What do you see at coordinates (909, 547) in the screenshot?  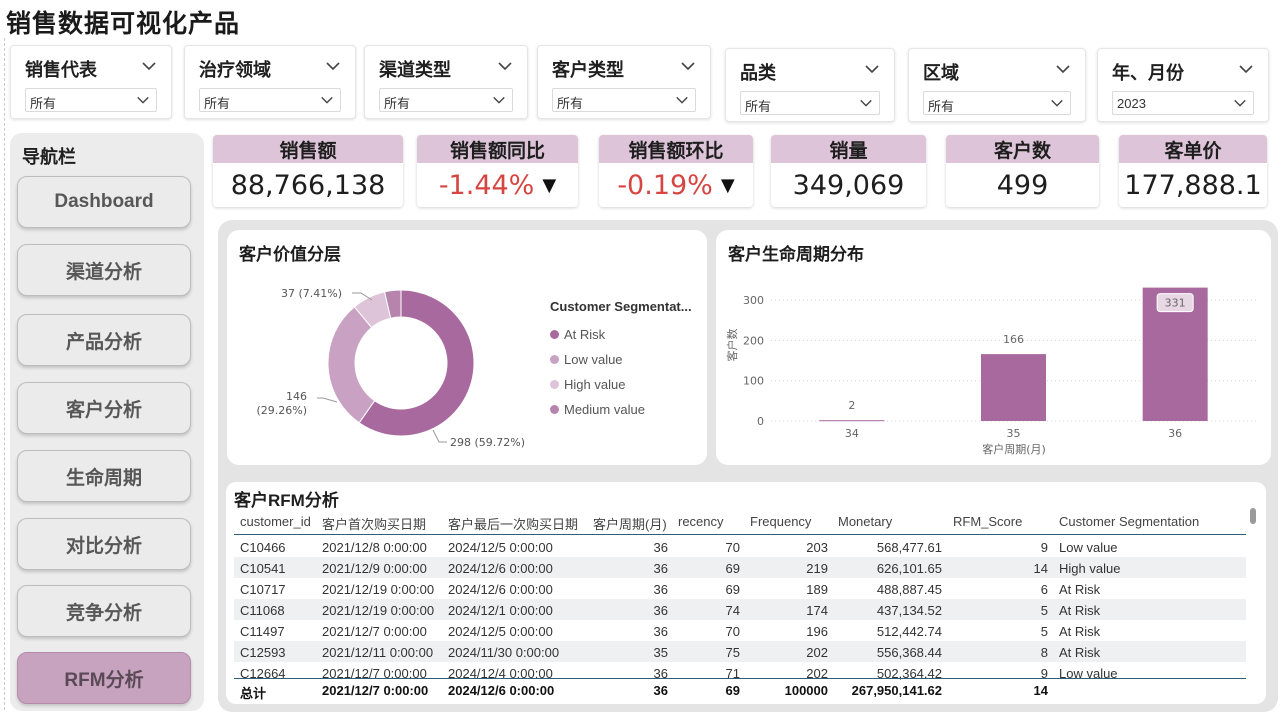 I see `table-cell: 568,477.61` at bounding box center [909, 547].